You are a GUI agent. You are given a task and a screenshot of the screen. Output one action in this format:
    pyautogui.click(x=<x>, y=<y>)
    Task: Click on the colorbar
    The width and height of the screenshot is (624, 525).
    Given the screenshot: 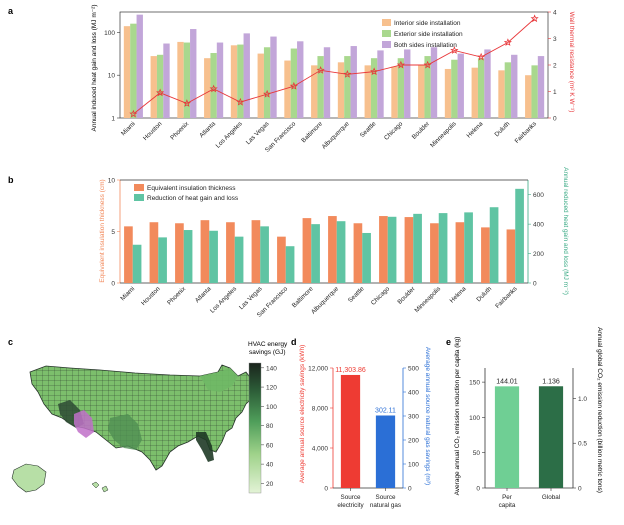 What is the action you would take?
    pyautogui.click(x=255, y=428)
    